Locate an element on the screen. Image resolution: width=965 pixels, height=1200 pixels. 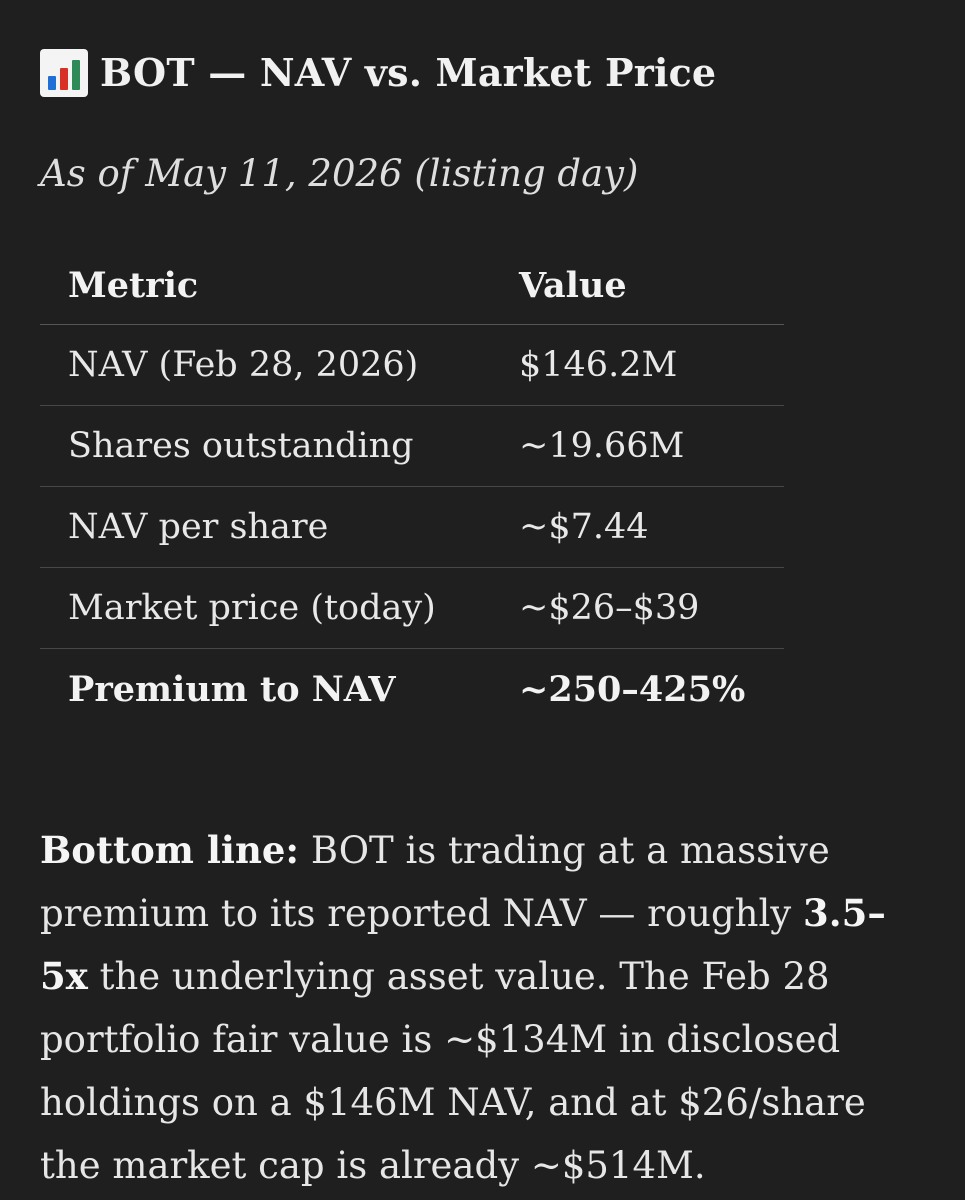
value-cell: ~19.66M is located at coordinates (637, 446).